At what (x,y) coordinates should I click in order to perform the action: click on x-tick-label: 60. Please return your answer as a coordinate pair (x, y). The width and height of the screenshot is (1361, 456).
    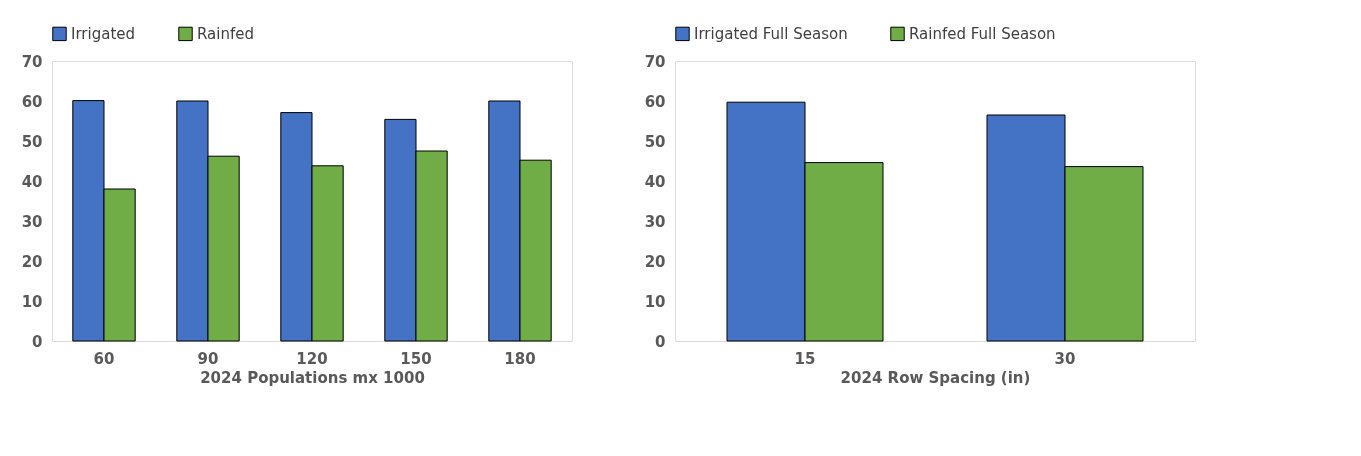
    Looking at the image, I should click on (104, 358).